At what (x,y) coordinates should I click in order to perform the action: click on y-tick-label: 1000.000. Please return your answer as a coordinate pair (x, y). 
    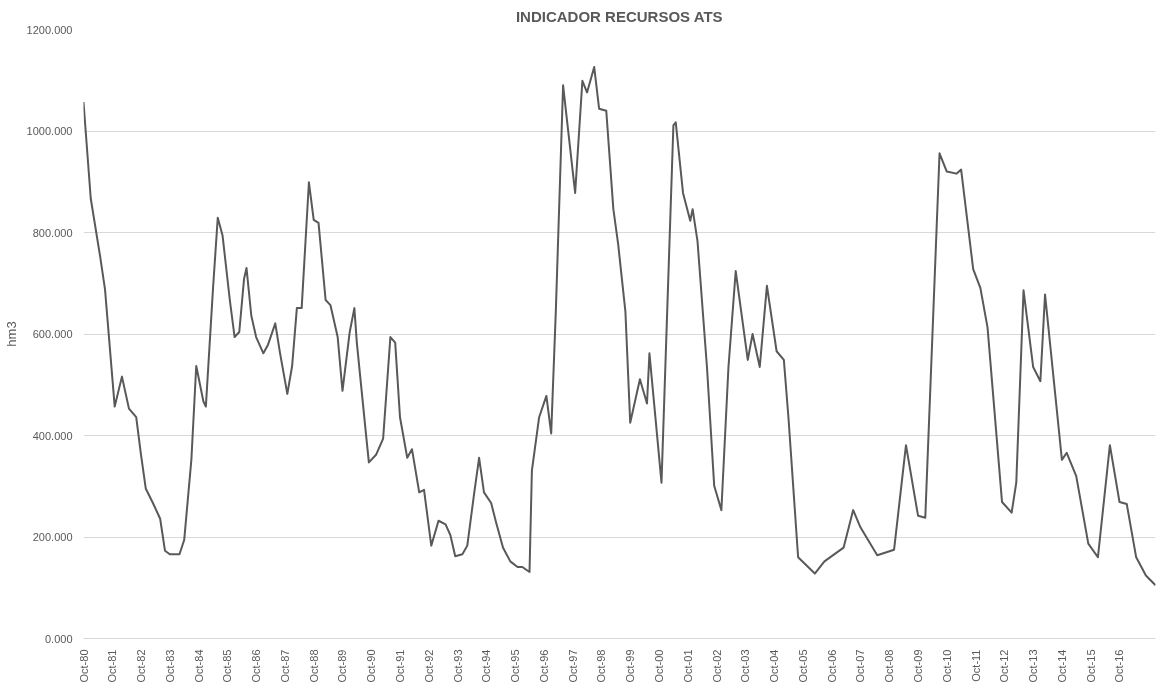
    Looking at the image, I should click on (49, 131).